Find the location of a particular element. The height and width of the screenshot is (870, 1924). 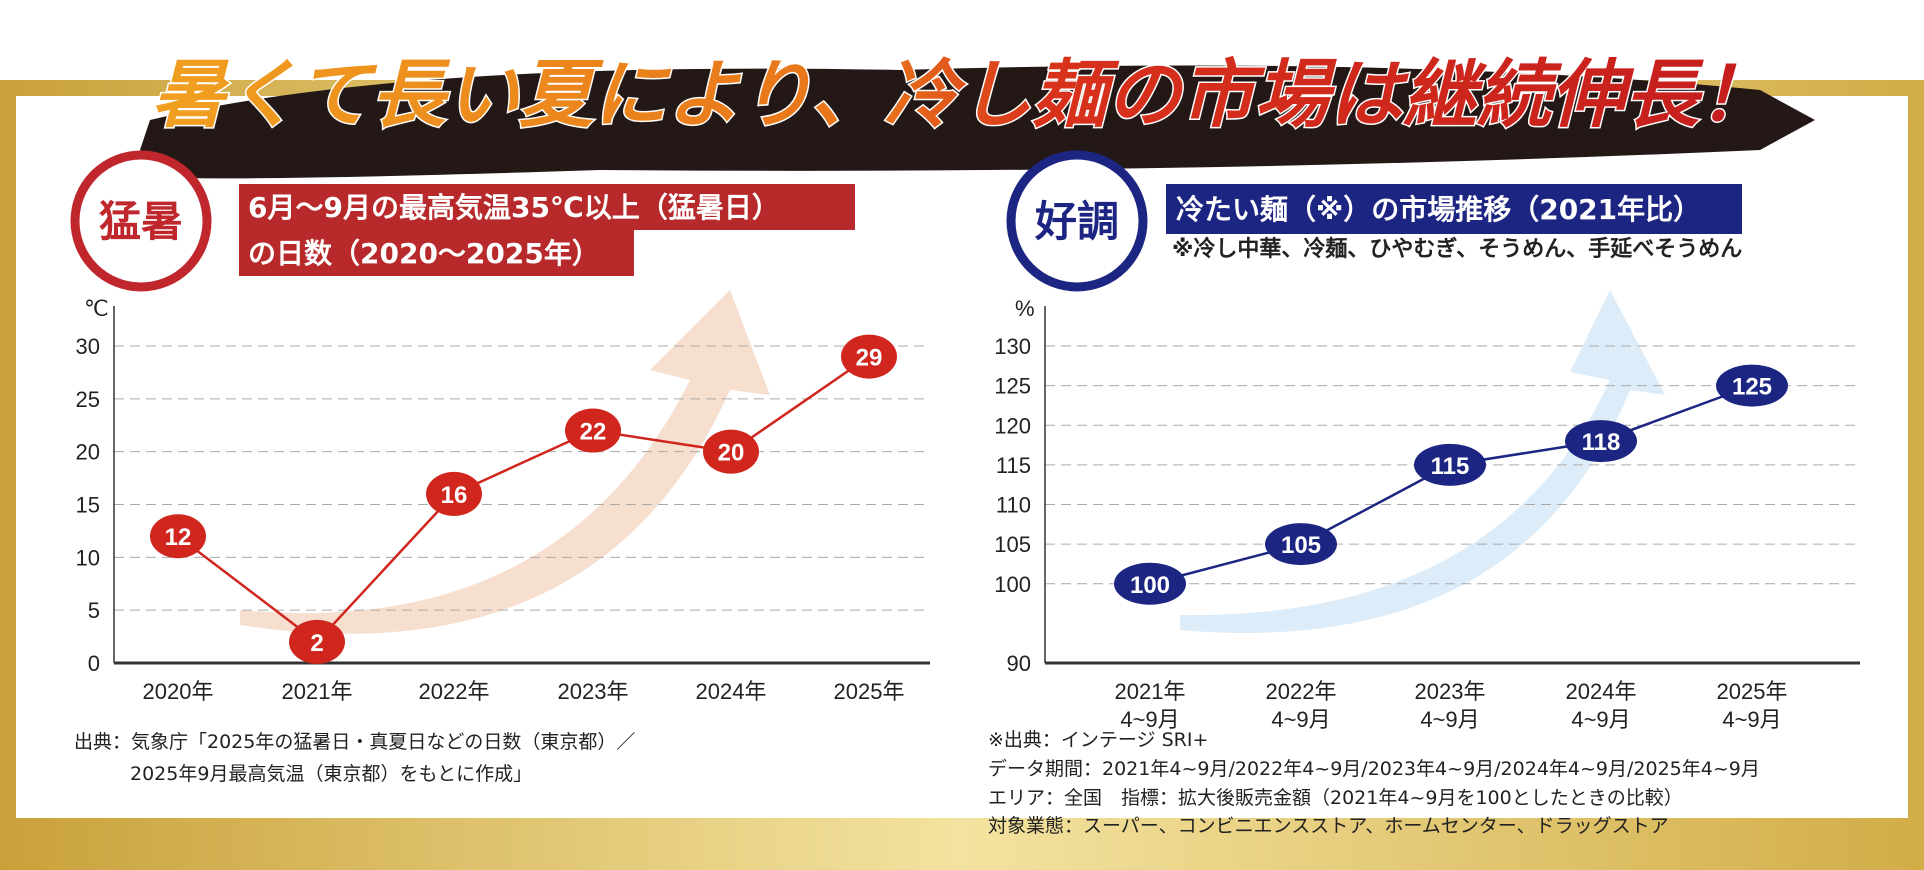

badge-circle-hot is located at coordinates (141, 221).